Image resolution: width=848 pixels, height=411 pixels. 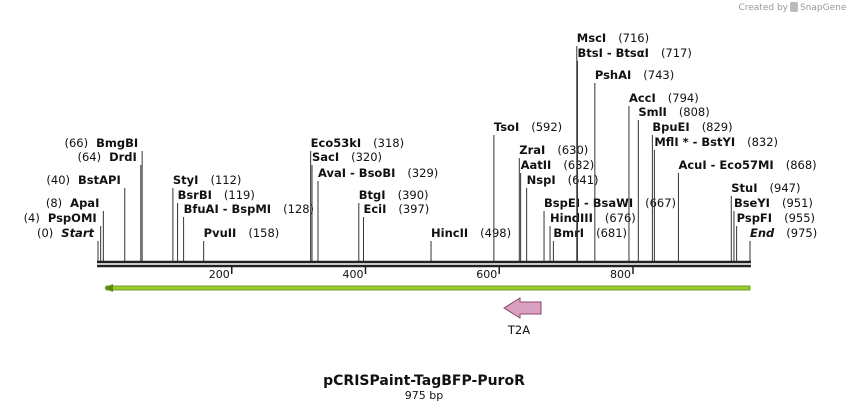 I want to click on enzyme-label: NspI (641), so click(x=563, y=180).